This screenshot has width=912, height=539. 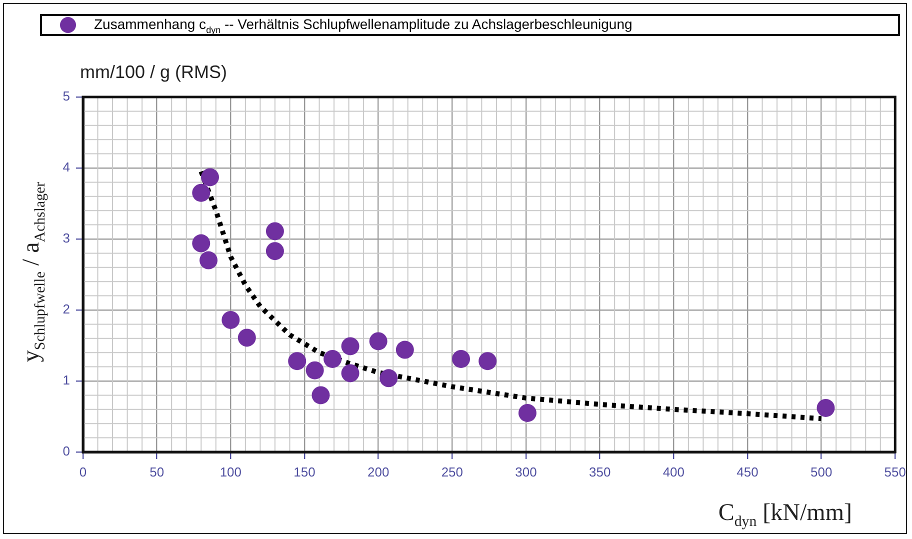 I want to click on x-tick-label: 0, so click(x=83, y=472).